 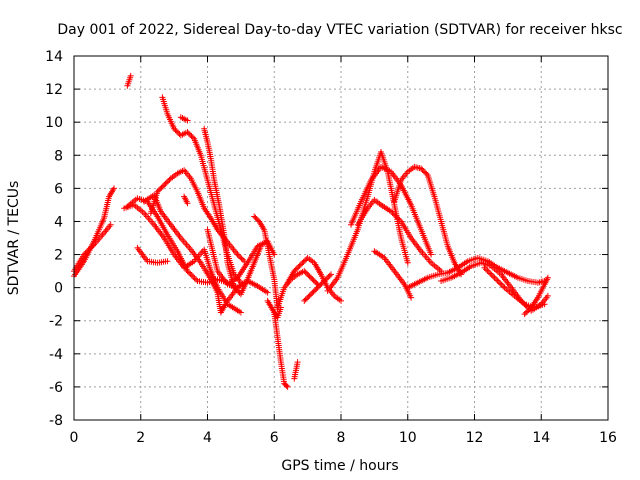 I want to click on x-tick-label: 6, so click(x=274, y=438).